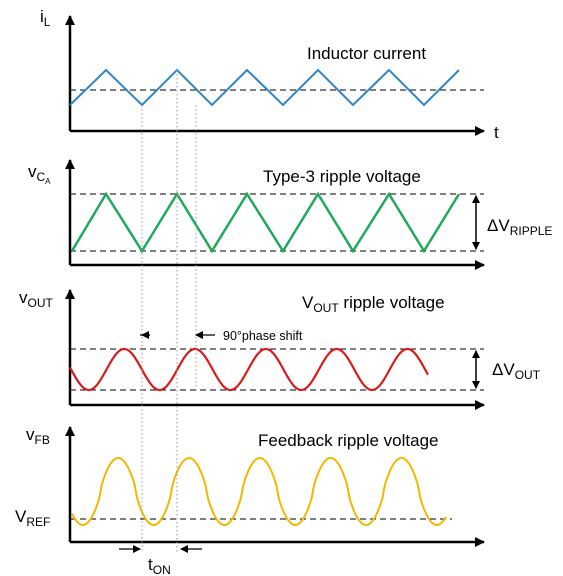 This screenshot has height=576, width=563. Describe the element at coordinates (39, 174) in the screenshot. I see `type3-axis-label: vCA` at that location.